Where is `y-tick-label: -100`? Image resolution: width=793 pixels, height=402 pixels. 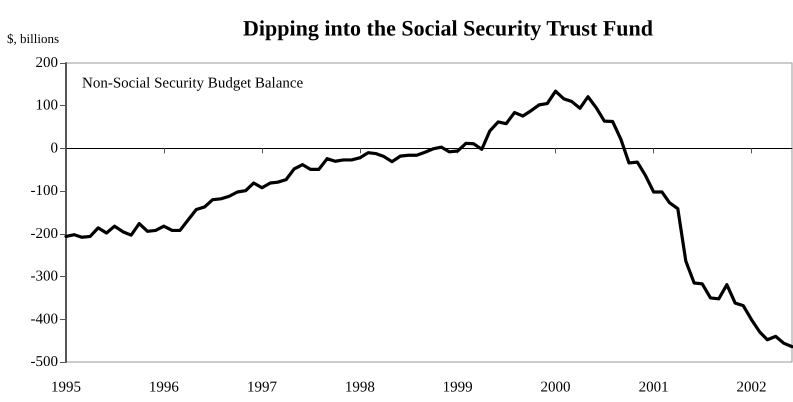 y-tick-label: -100 is located at coordinates (44, 191).